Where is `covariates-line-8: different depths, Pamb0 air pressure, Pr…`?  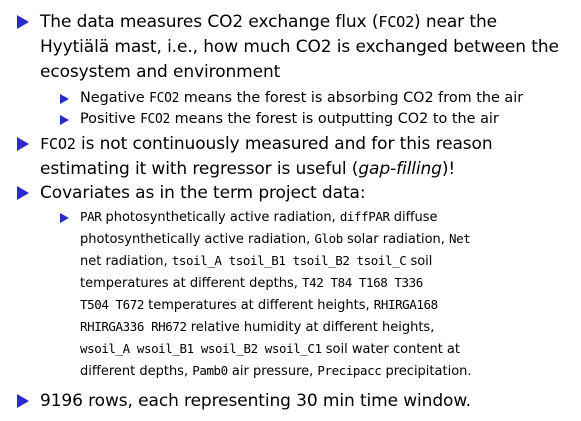 covariates-line-8: different depths, Pamb0 air pressure, Pr… is located at coordinates (276, 371).